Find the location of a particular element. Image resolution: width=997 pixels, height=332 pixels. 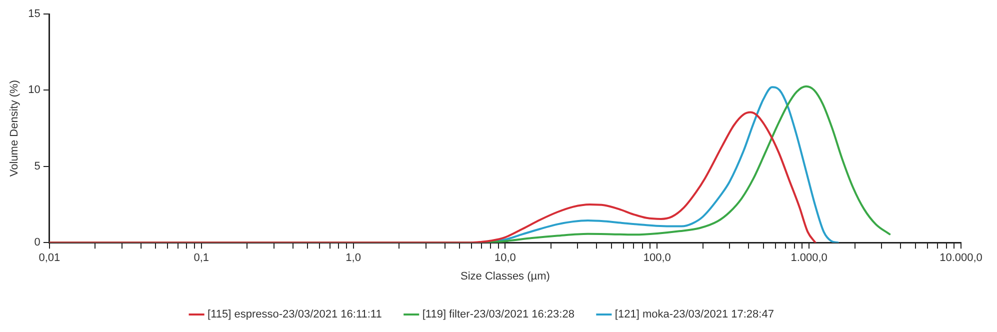

x-tick-label: 100,0 is located at coordinates (657, 258).